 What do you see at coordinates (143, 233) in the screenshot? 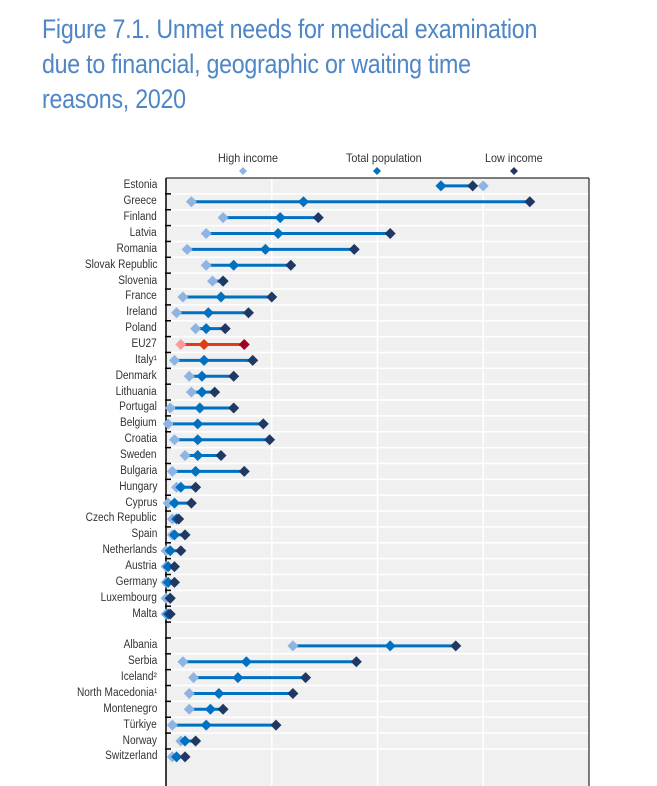
I see `category-label: Latvia` at bounding box center [143, 233].